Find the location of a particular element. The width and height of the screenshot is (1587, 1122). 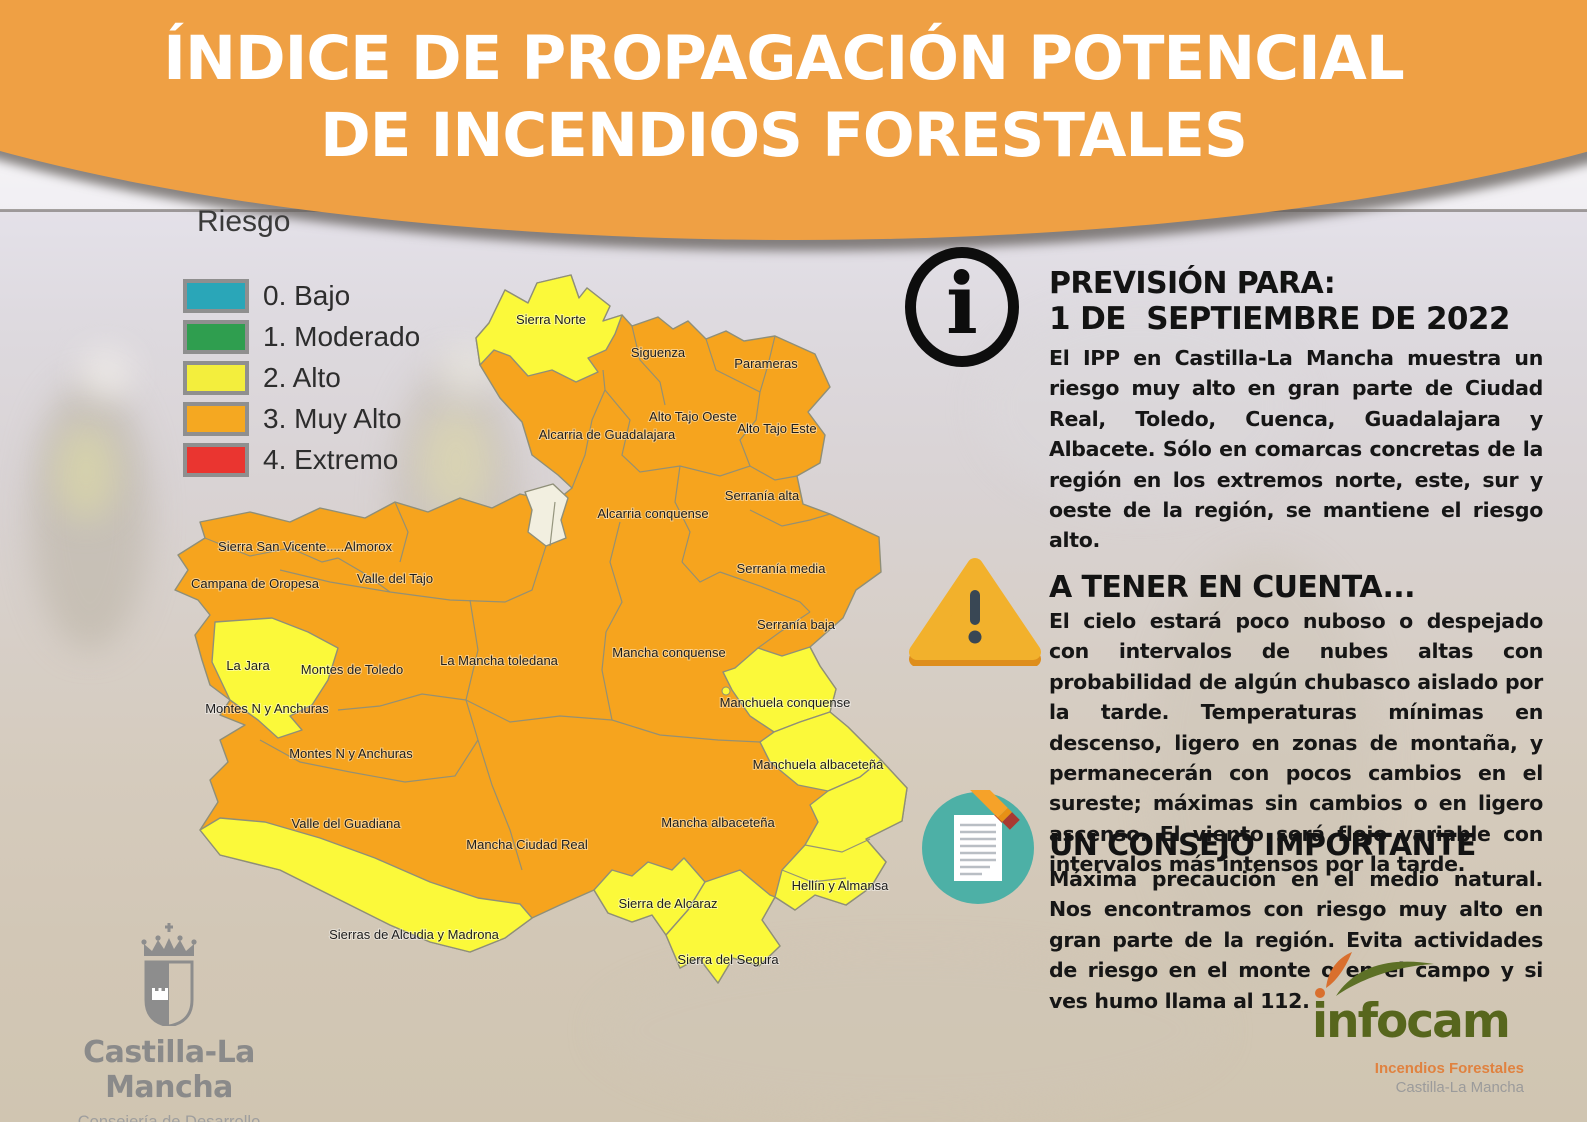

legend-label: 1. Moderado is located at coordinates (342, 336).